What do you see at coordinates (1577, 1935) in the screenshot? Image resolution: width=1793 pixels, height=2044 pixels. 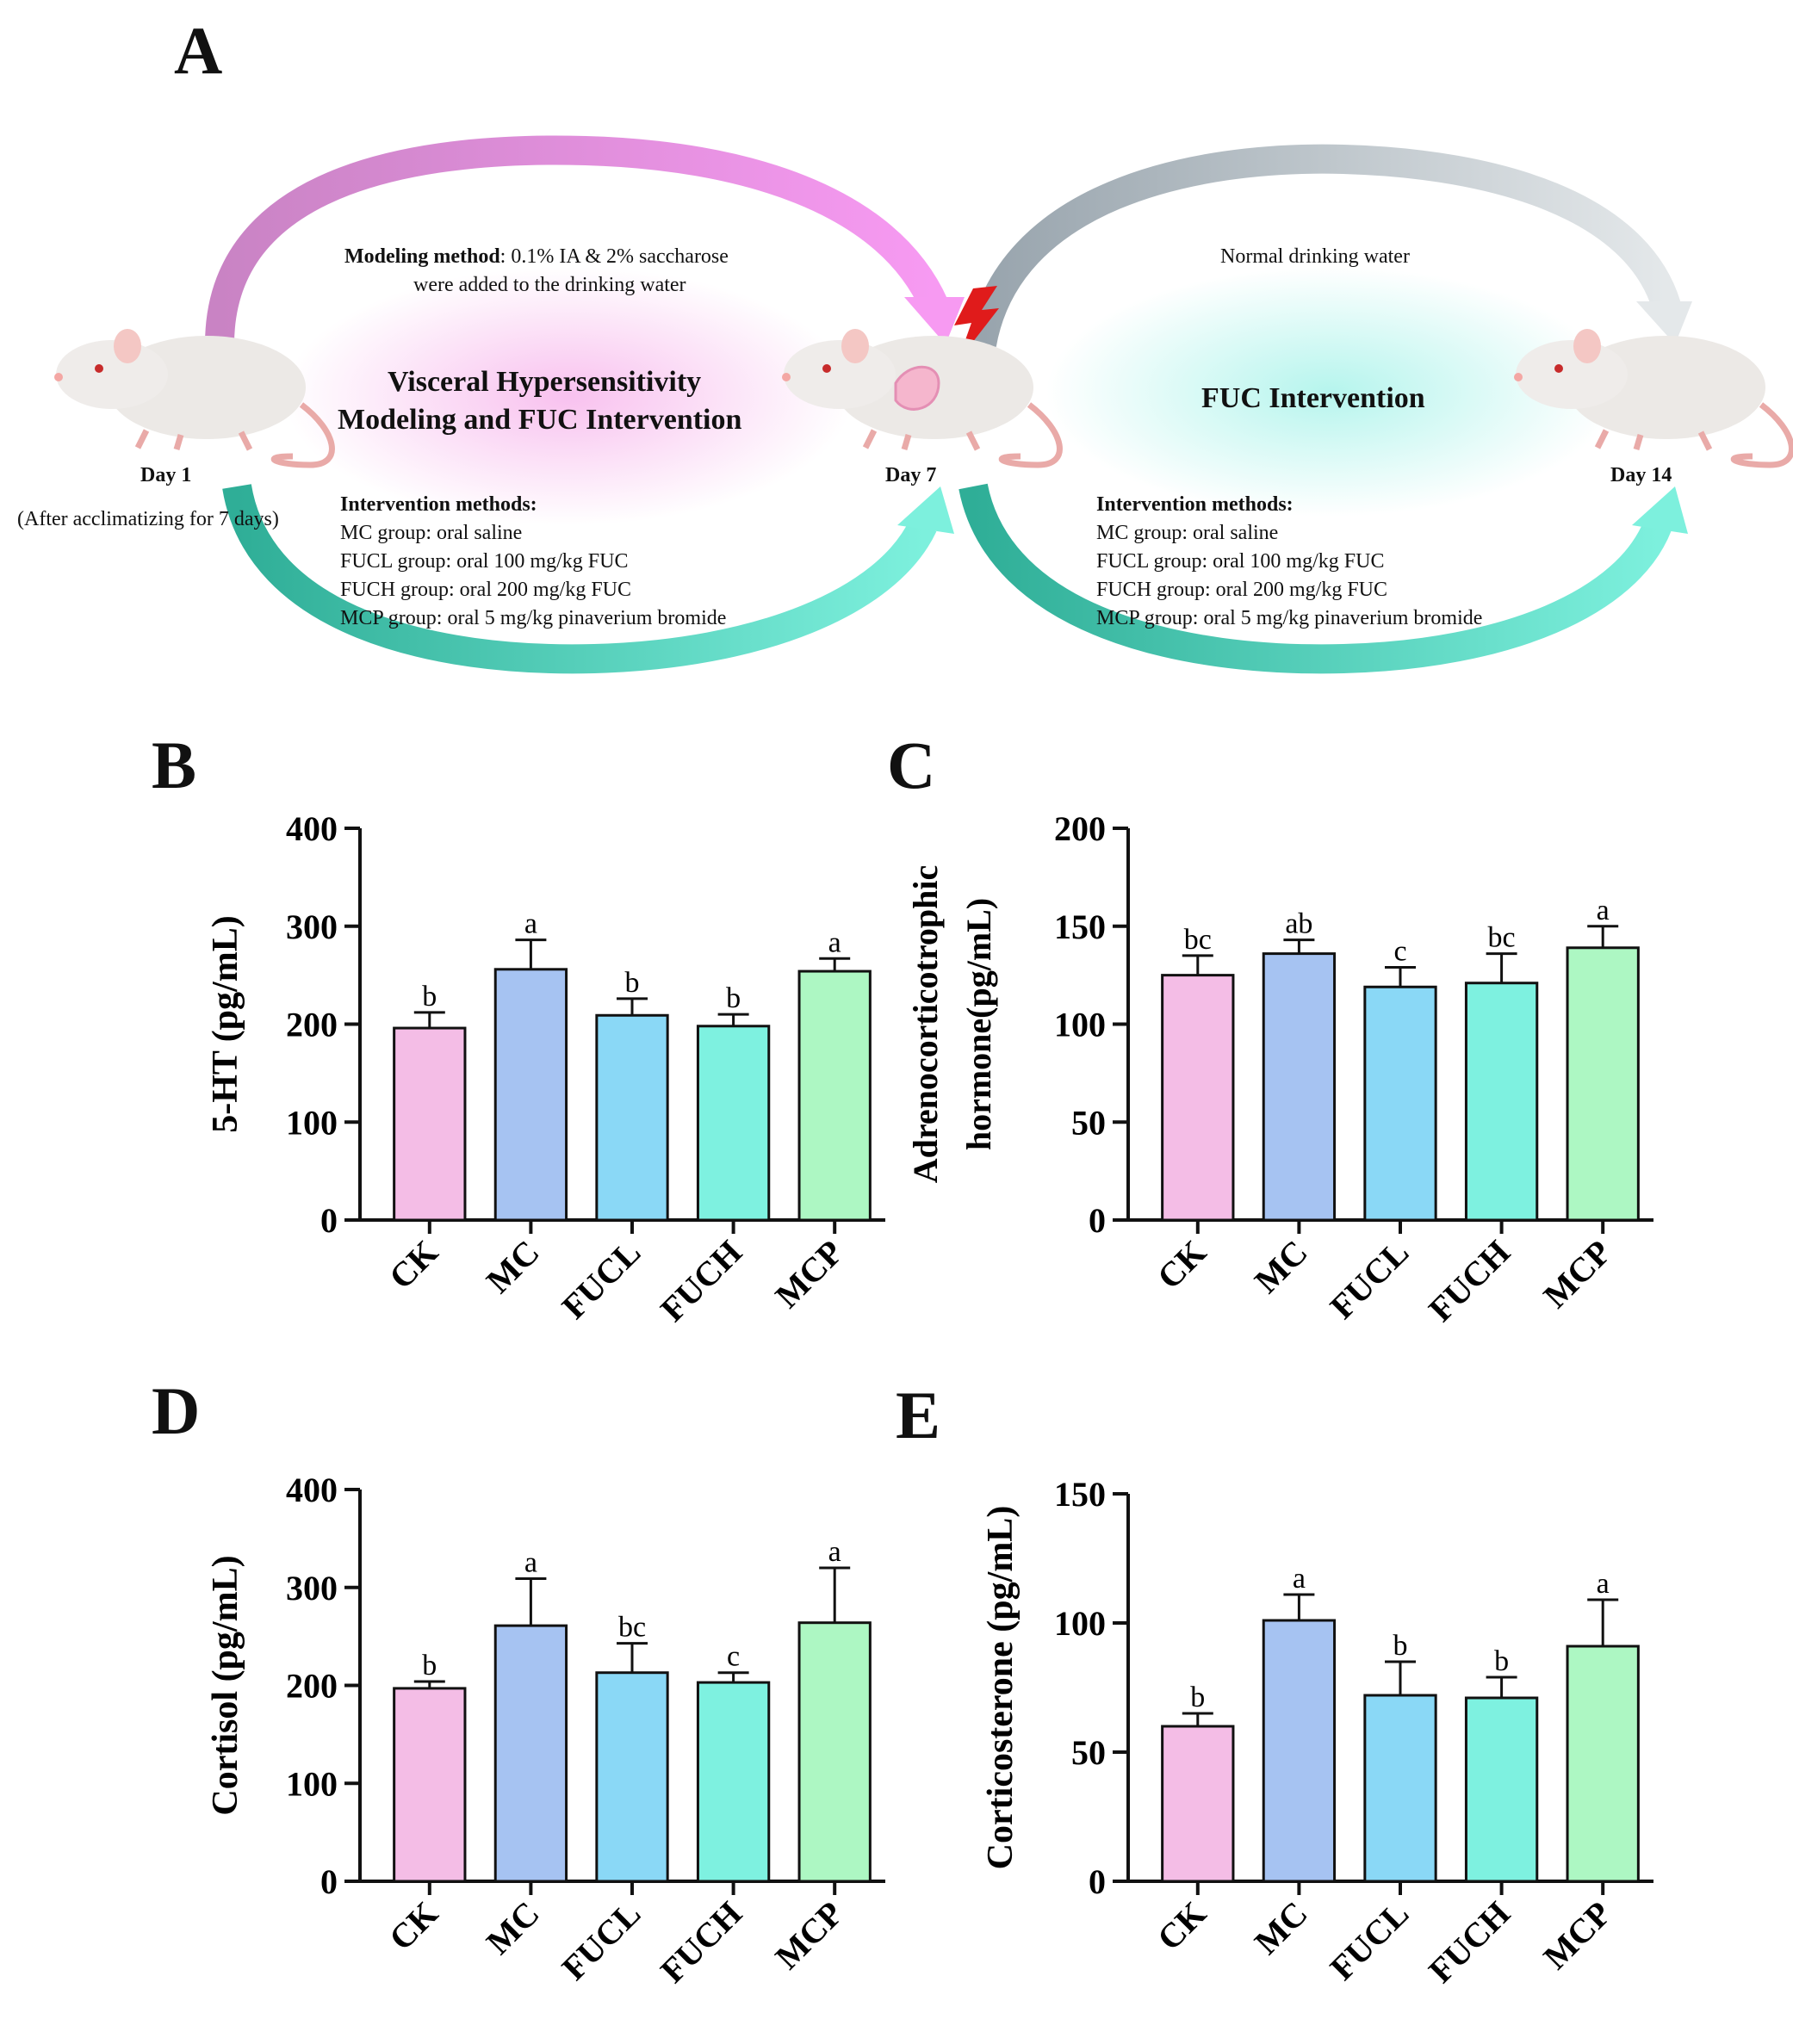 I see `x-tick-label: MCP` at bounding box center [1577, 1935].